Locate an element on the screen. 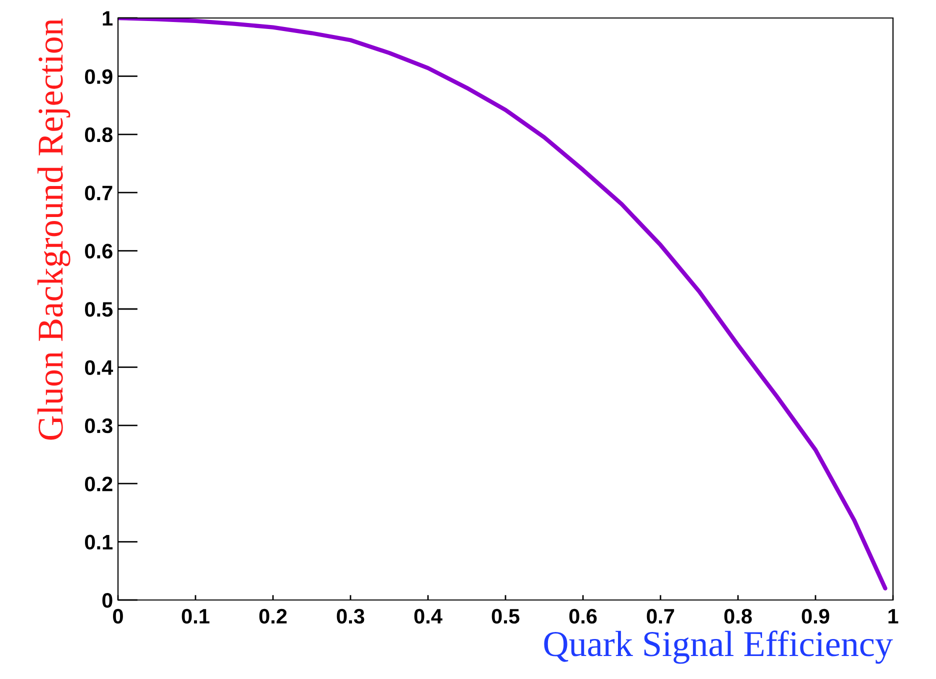  y-tick-label: 0 is located at coordinates (107, 600).